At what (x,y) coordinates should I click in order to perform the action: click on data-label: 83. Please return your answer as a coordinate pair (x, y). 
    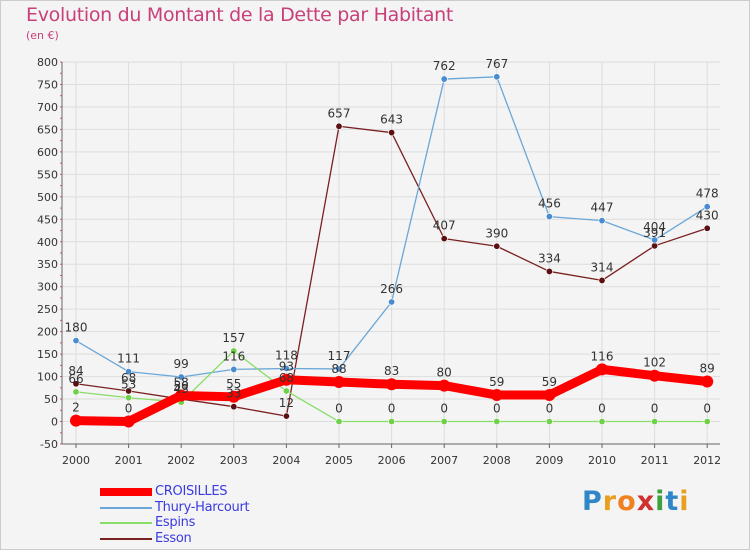
    Looking at the image, I should click on (391, 371).